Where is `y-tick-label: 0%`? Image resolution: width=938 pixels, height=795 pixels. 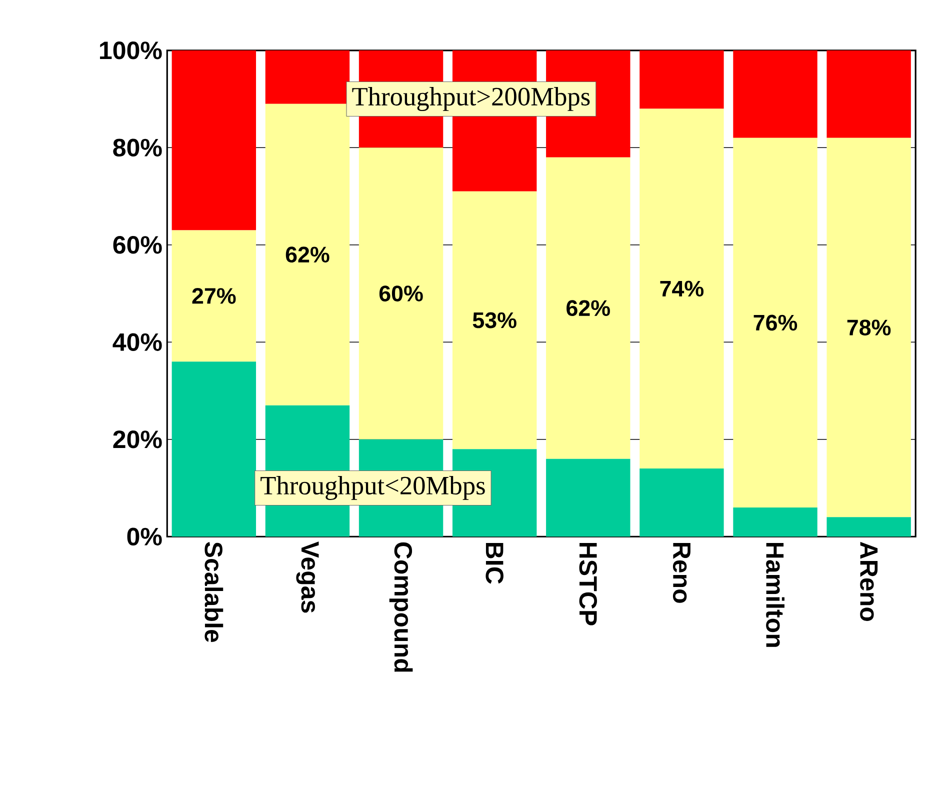
y-tick-label: 0% is located at coordinates (144, 537).